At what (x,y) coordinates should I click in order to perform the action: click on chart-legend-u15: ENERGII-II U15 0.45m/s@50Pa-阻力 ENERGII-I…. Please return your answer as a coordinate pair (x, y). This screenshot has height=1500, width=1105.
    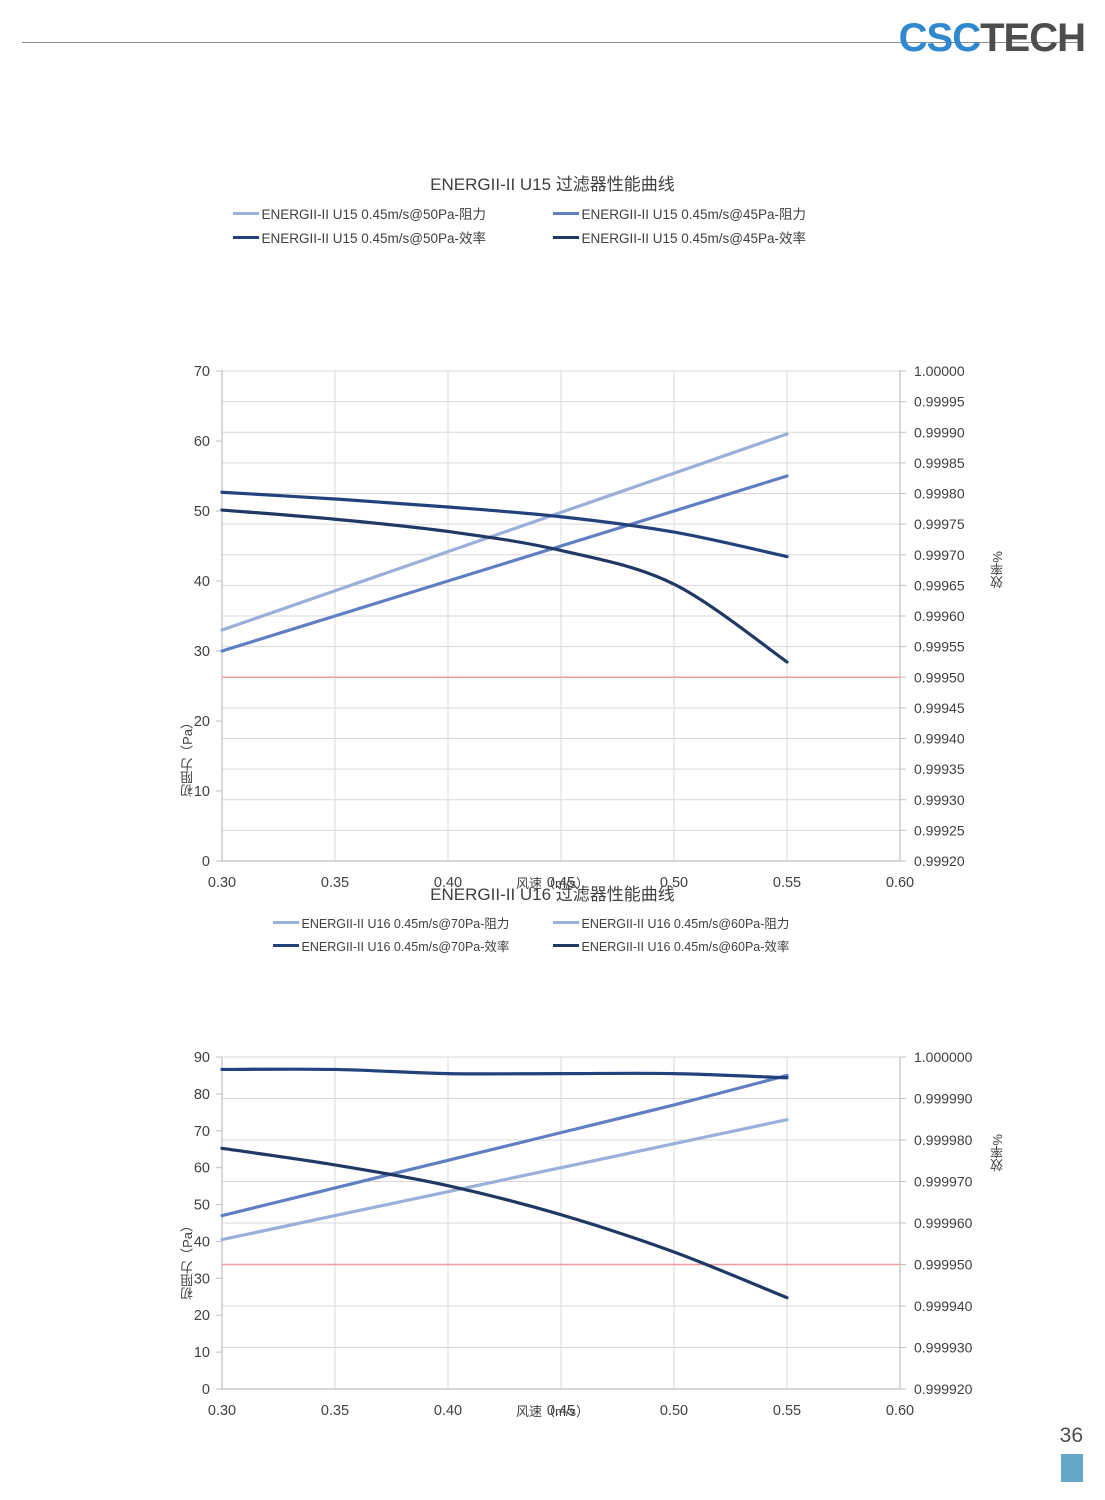
    Looking at the image, I should click on (552, 225).